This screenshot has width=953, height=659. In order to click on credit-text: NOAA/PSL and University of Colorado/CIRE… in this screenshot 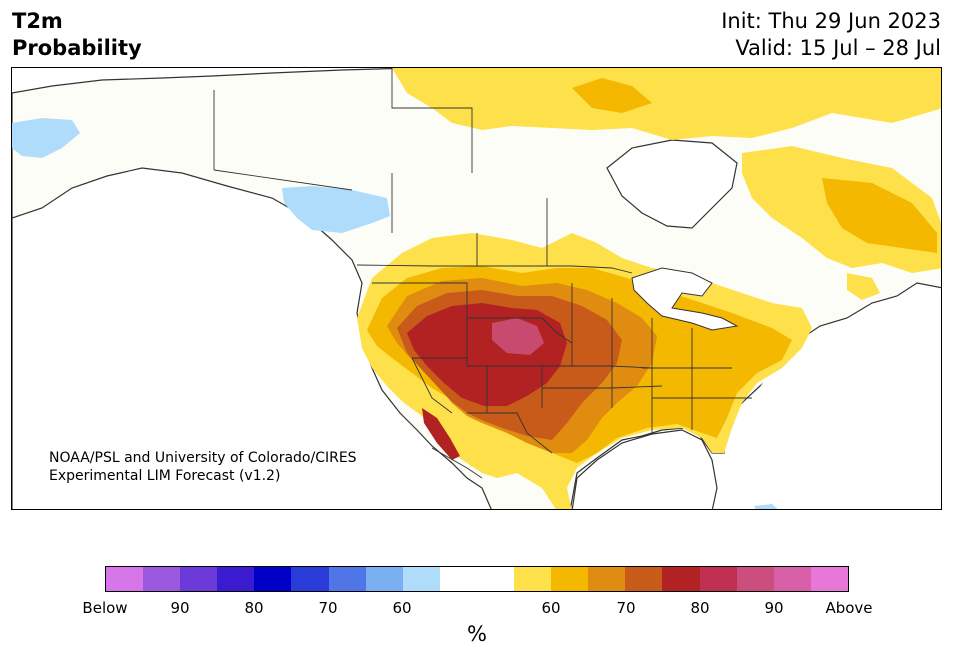, I will do `click(203, 467)`.